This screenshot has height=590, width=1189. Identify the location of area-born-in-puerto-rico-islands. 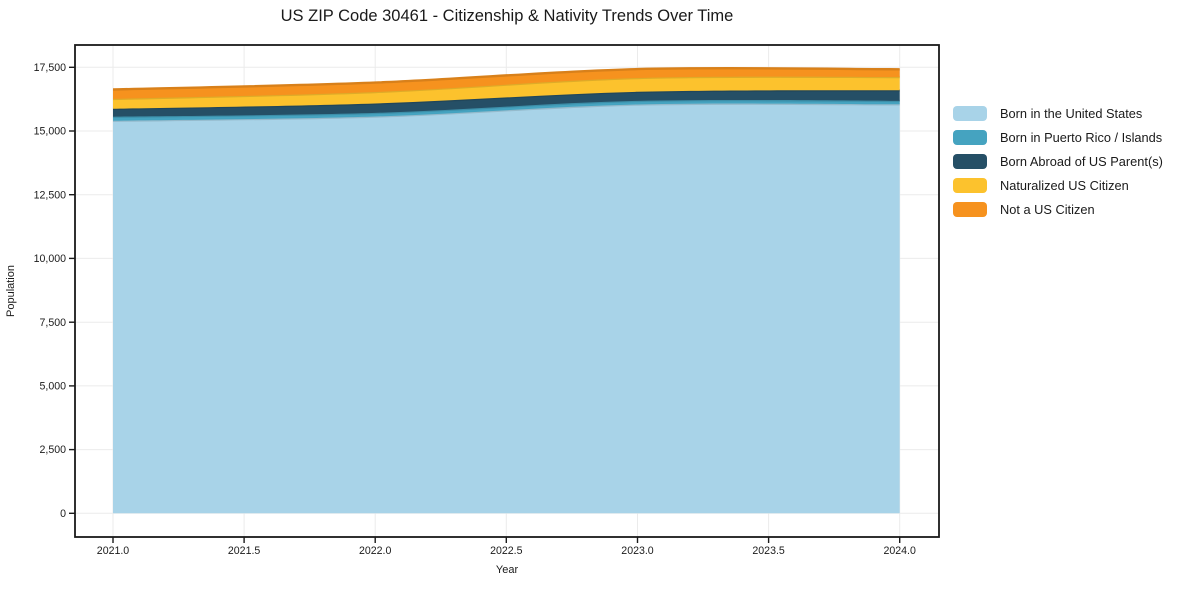
(506, 110).